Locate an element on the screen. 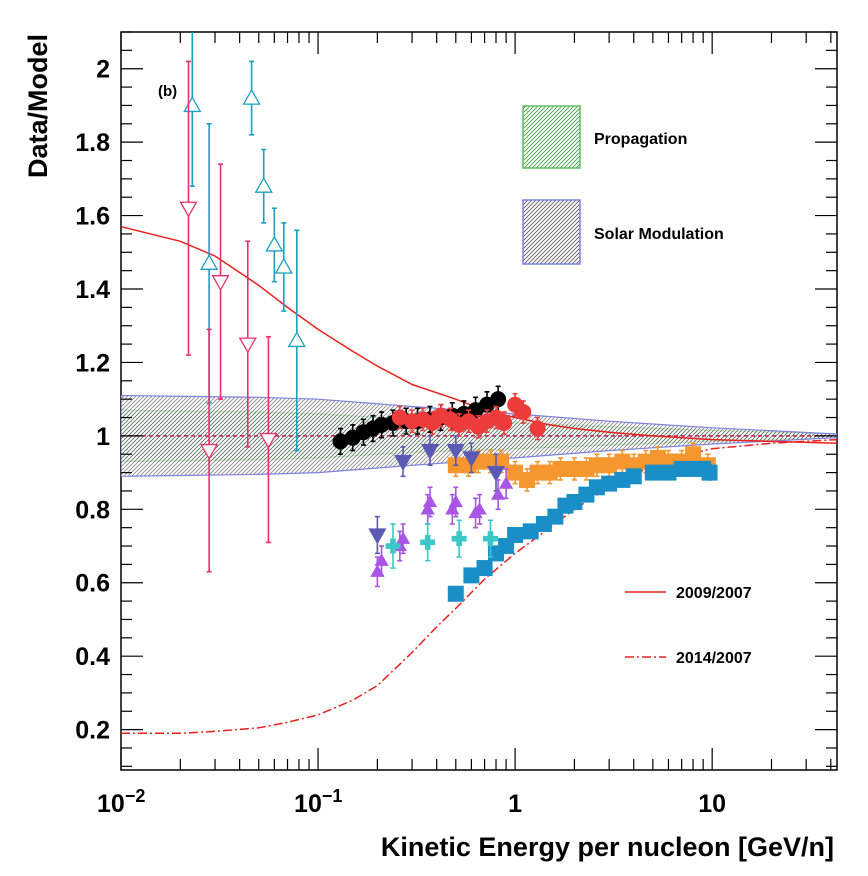  x-tick-label: 1 is located at coordinates (515, 804).